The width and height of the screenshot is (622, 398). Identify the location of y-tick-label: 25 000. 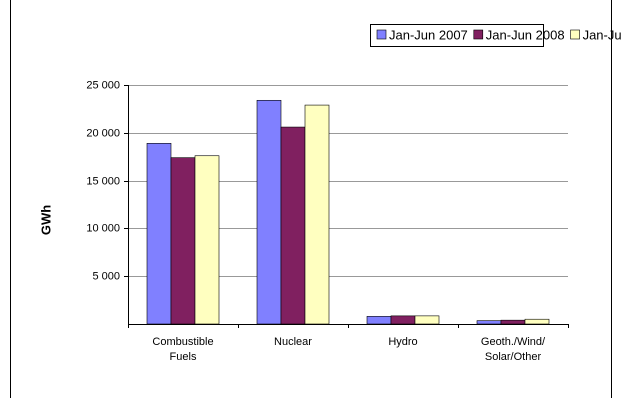
(103, 85).